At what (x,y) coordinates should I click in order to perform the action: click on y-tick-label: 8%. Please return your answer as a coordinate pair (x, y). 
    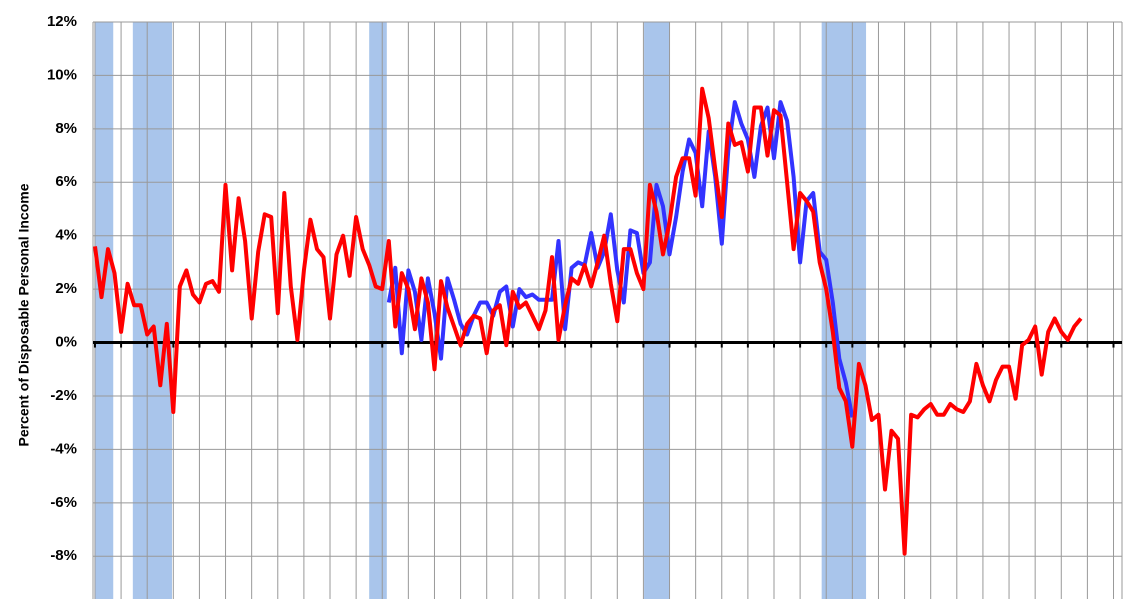
    Looking at the image, I should click on (66, 128).